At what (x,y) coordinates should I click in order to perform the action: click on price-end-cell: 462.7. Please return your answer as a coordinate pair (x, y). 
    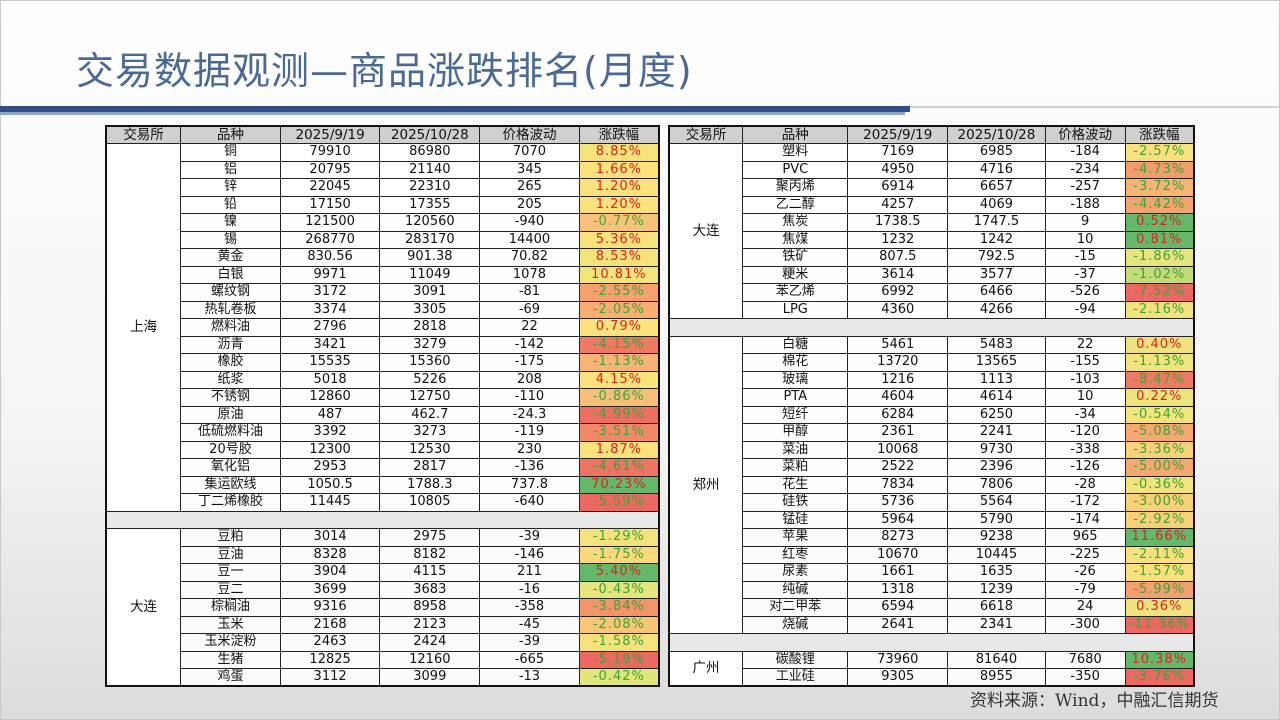
    Looking at the image, I should click on (430, 414).